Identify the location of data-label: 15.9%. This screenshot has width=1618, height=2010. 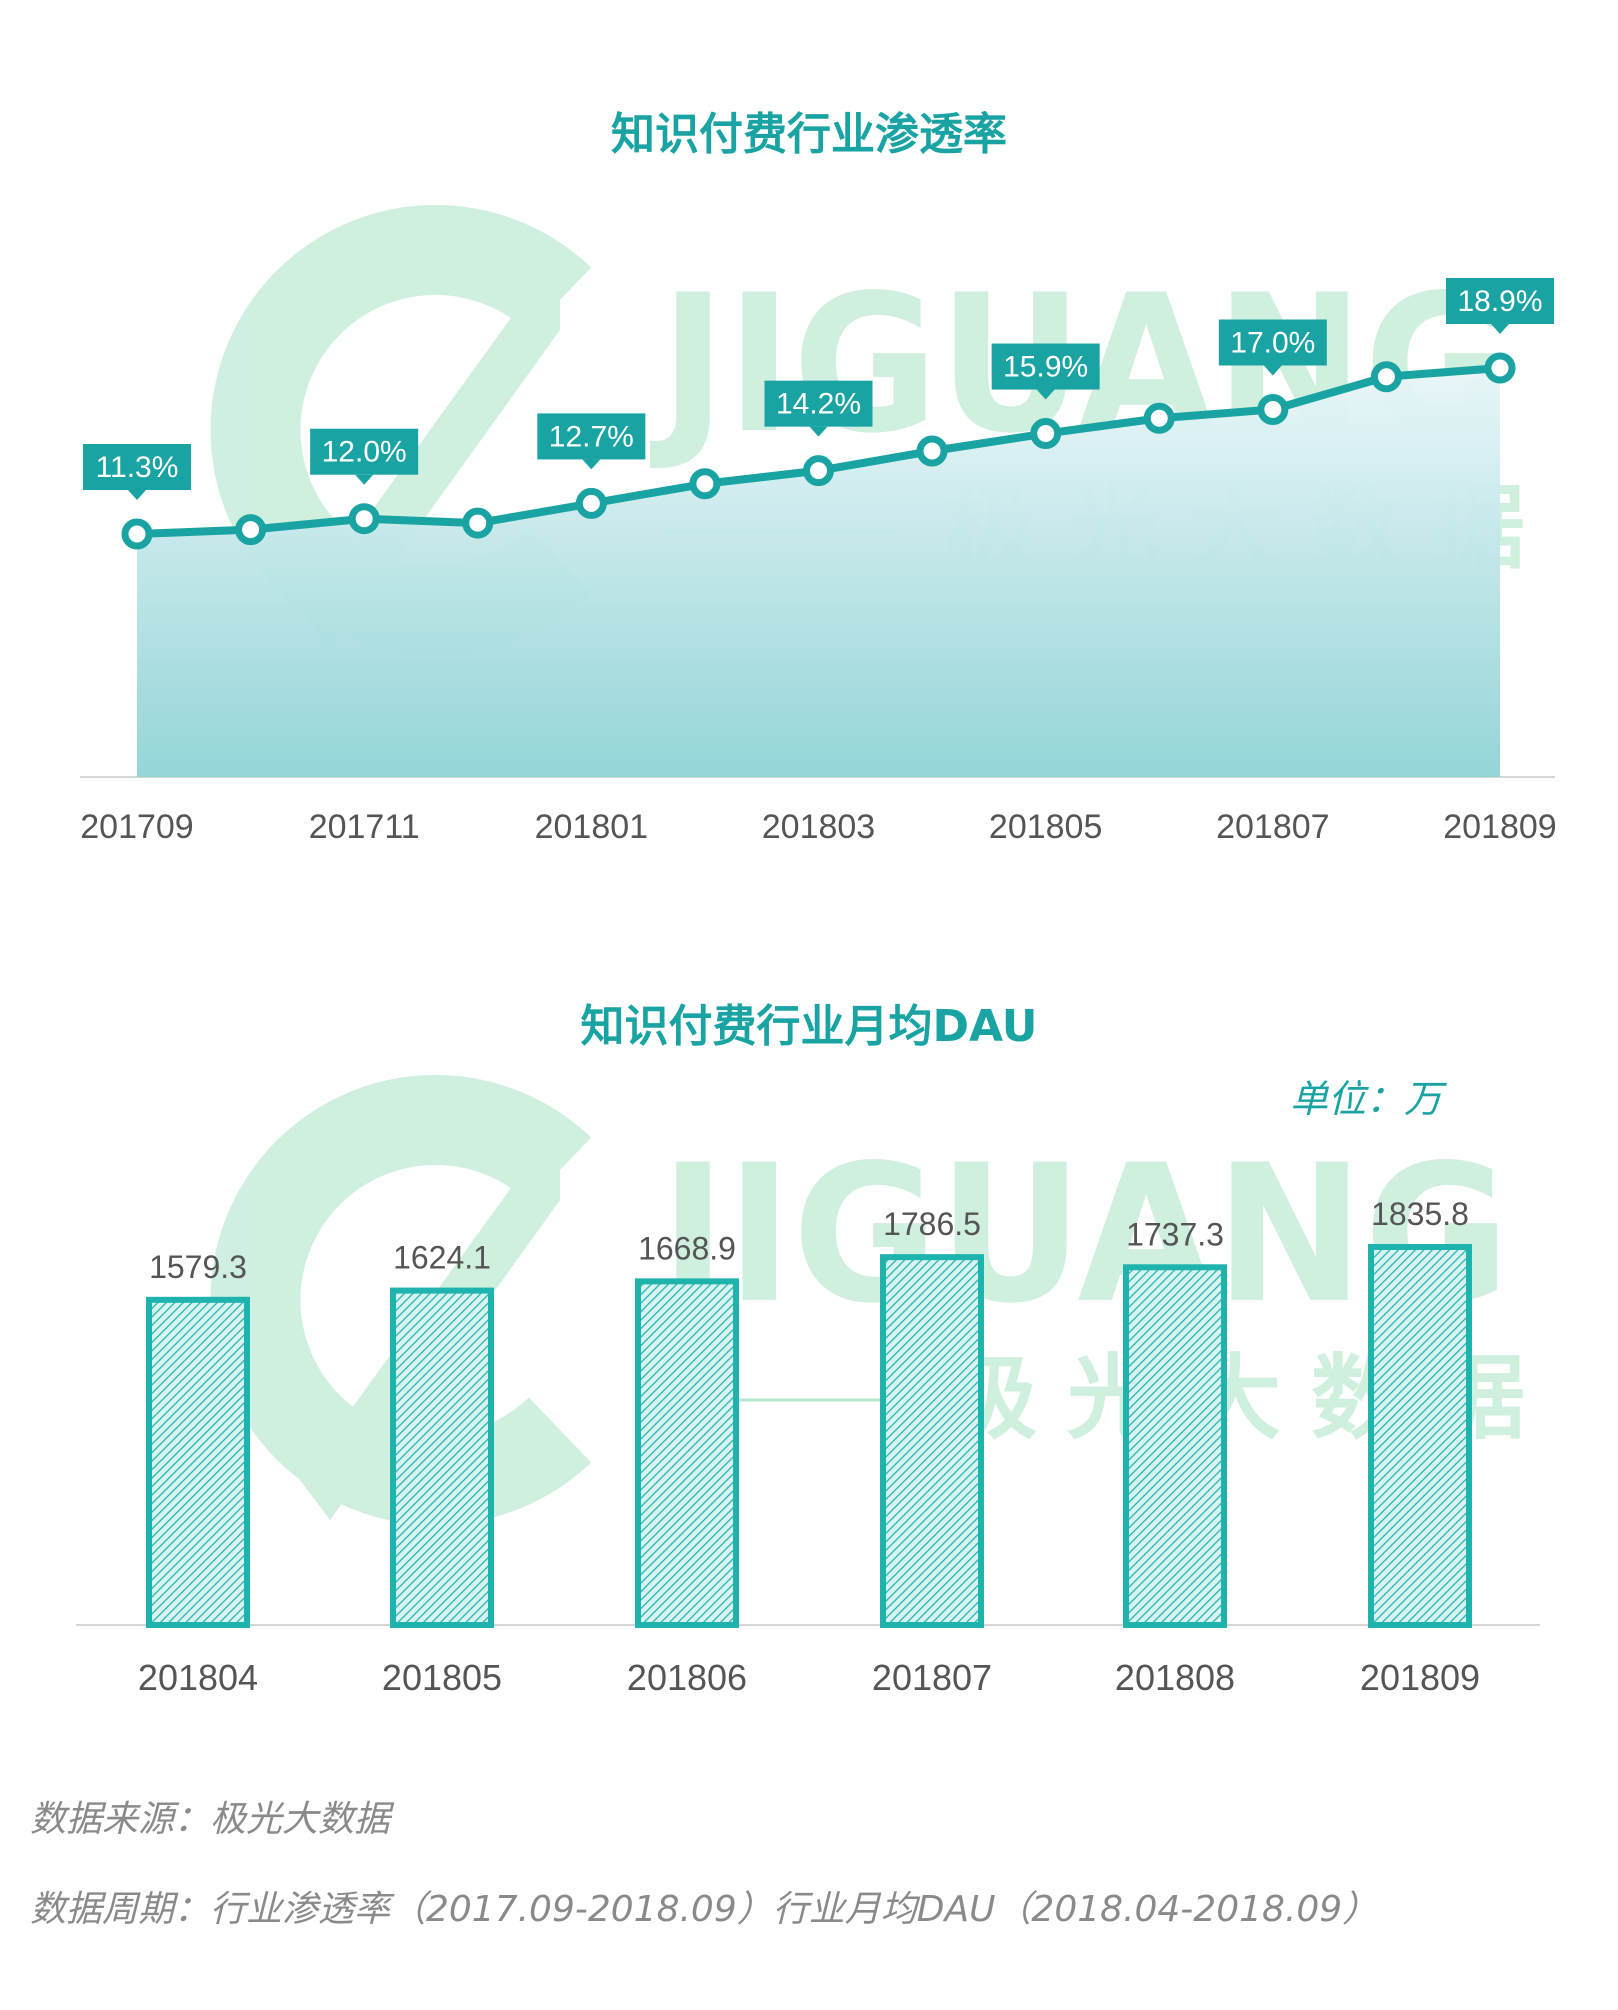
(1045, 367).